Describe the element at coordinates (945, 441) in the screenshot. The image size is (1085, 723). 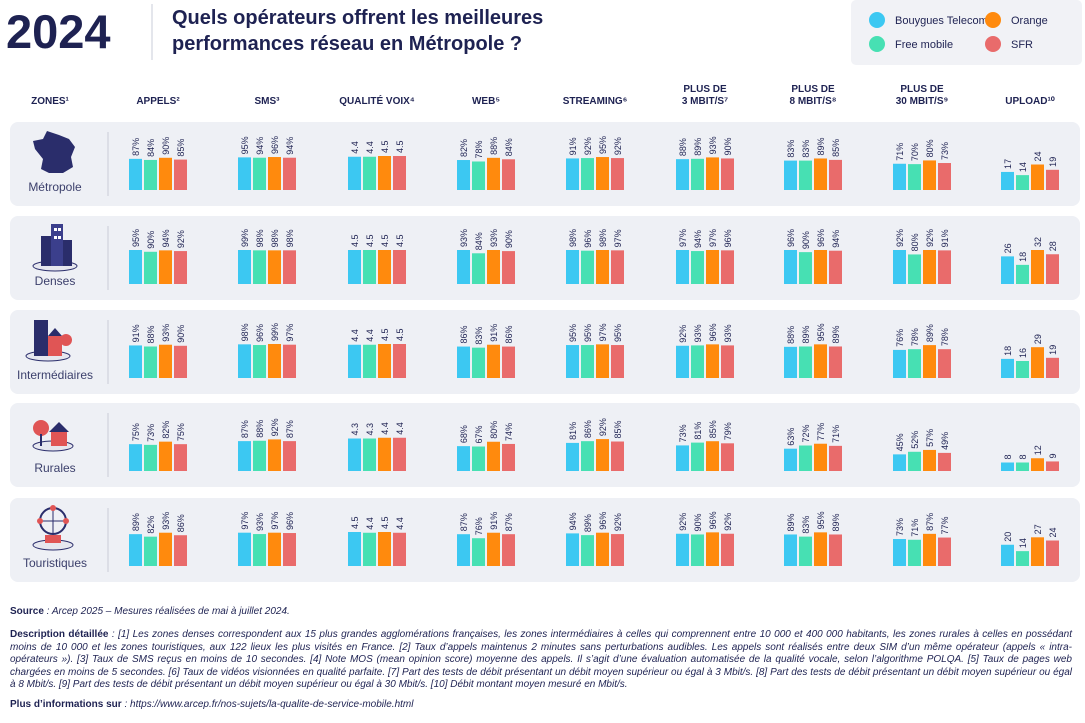
I see `value-label: 49%` at that location.